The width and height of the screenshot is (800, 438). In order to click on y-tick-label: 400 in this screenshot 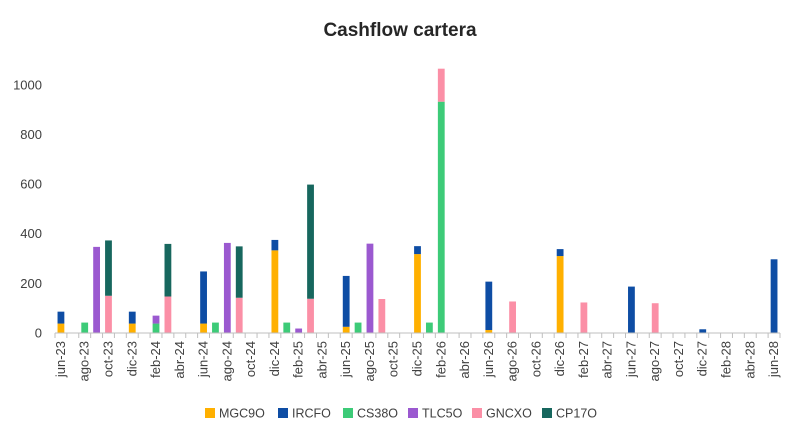, I will do `click(31, 233)`.